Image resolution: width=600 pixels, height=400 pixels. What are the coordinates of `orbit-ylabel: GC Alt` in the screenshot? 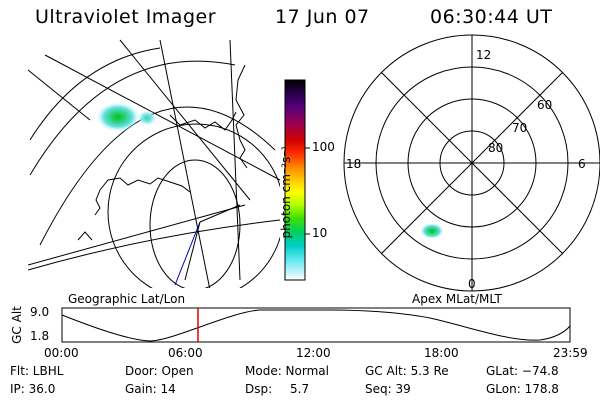 It's located at (17, 325).